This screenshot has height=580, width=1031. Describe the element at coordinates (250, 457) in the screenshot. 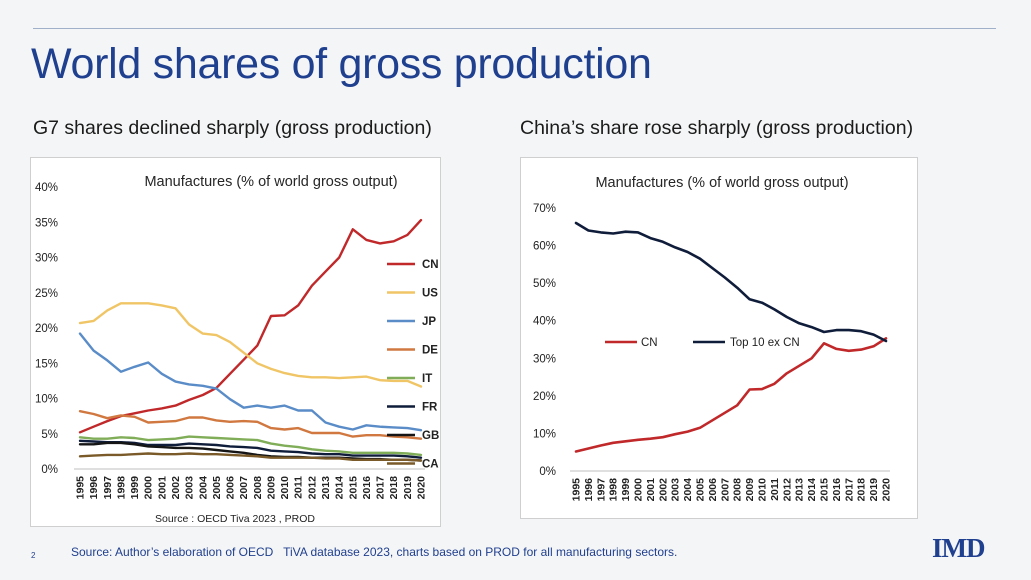

I see `series-line-ca` at that location.